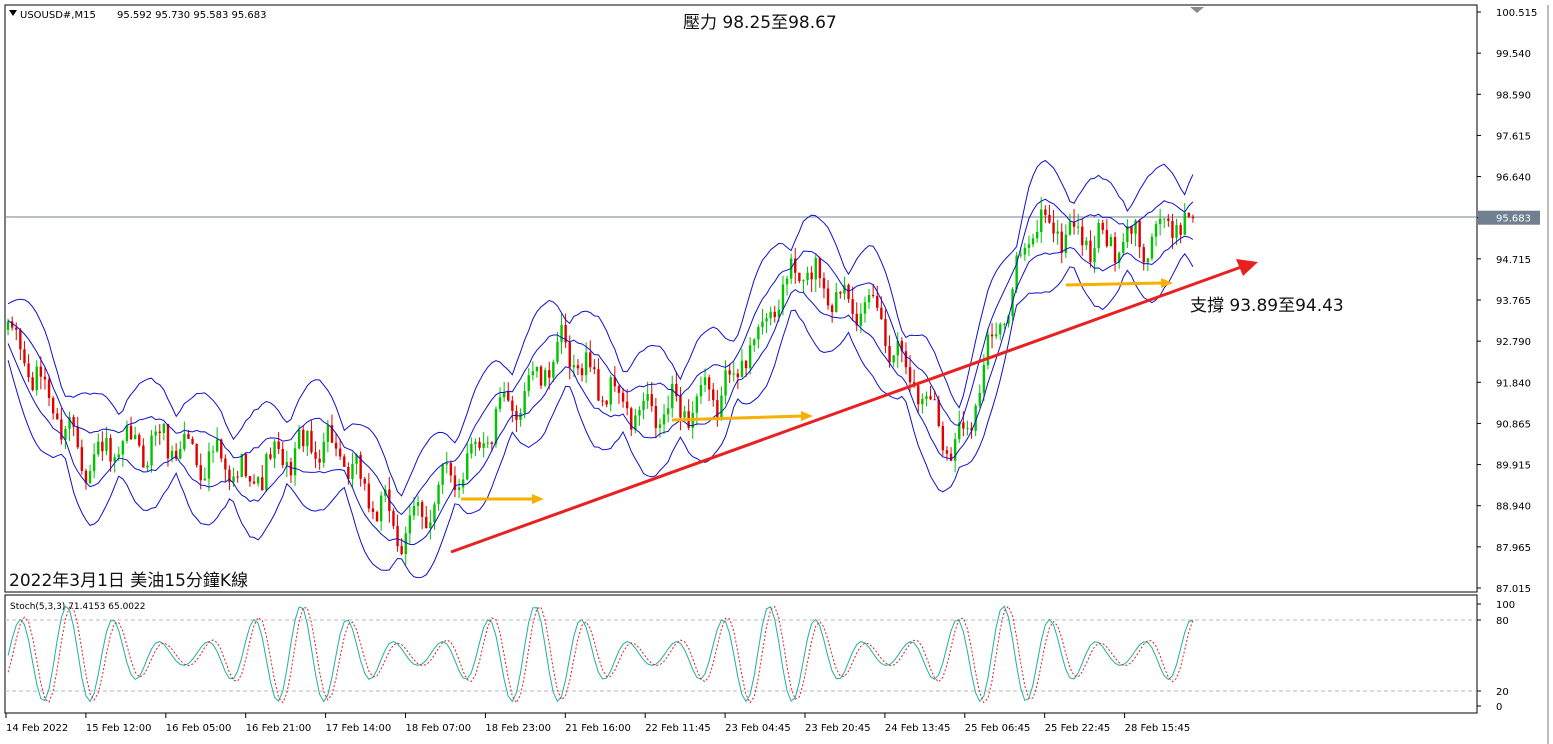 This screenshot has width=1553, height=744. What do you see at coordinates (1513, 383) in the screenshot?
I see `price-tick-label: 91.840` at bounding box center [1513, 383].